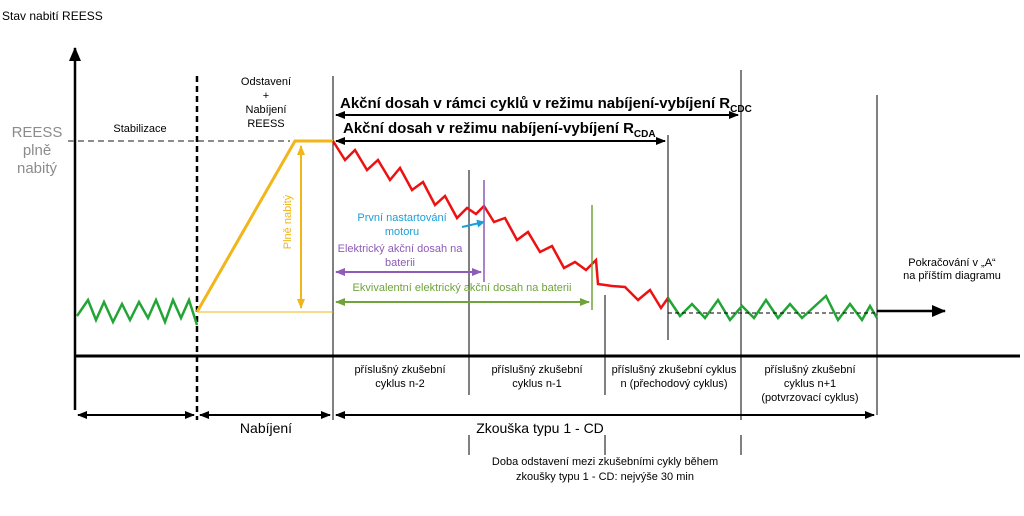 The width and height of the screenshot is (1024, 516). Describe the element at coordinates (500, 225) in the screenshot. I see `soc-discharge-line` at that location.